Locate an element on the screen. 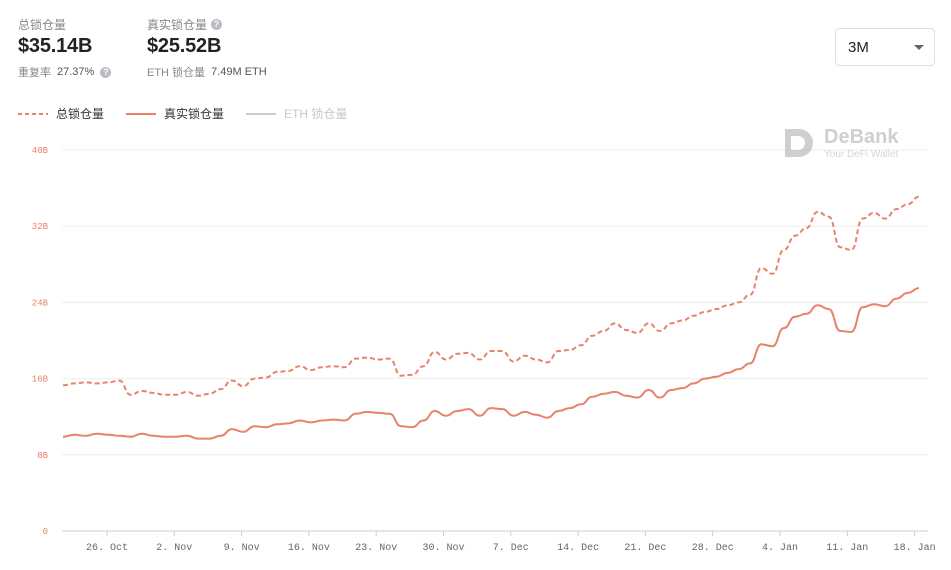 This screenshot has width=951, height=570. chevron-down-icon is located at coordinates (919, 47).